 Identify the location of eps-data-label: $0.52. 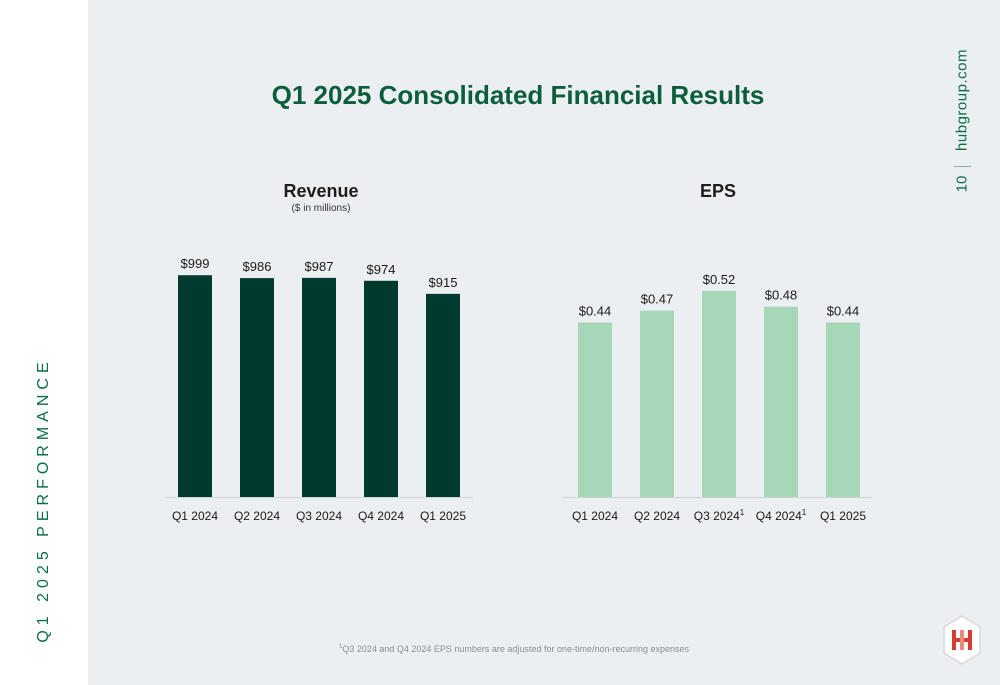
(719, 279).